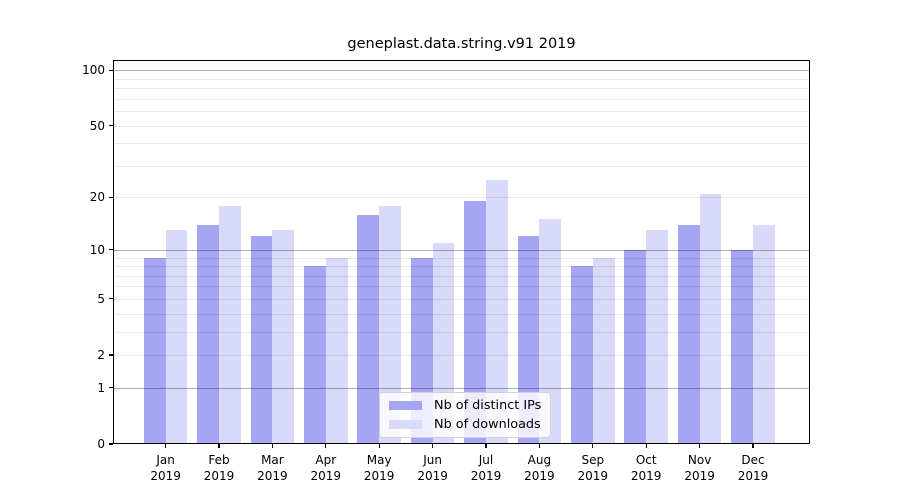  I want to click on legend-swatch-downloads, so click(405, 424).